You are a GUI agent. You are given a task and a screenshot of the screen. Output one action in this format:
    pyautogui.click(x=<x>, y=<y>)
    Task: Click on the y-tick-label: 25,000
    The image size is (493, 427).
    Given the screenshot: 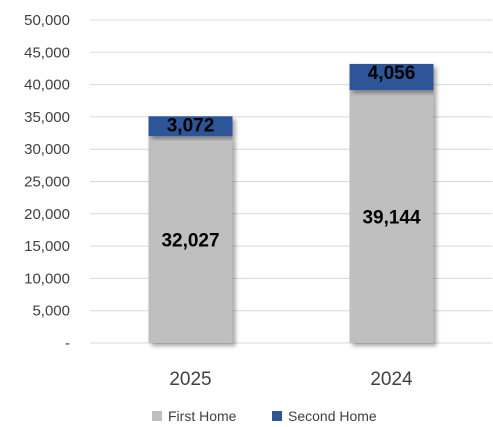 What is the action you would take?
    pyautogui.click(x=47, y=182)
    